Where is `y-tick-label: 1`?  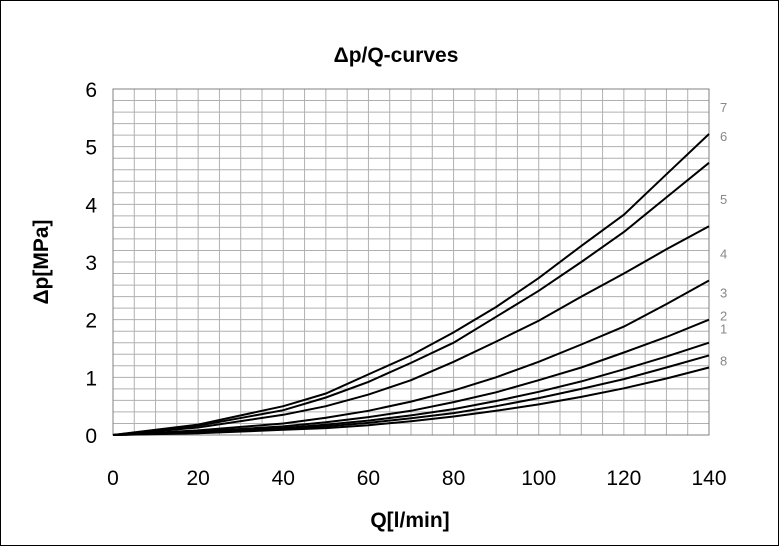
y-tick-label: 1 is located at coordinates (91, 378).